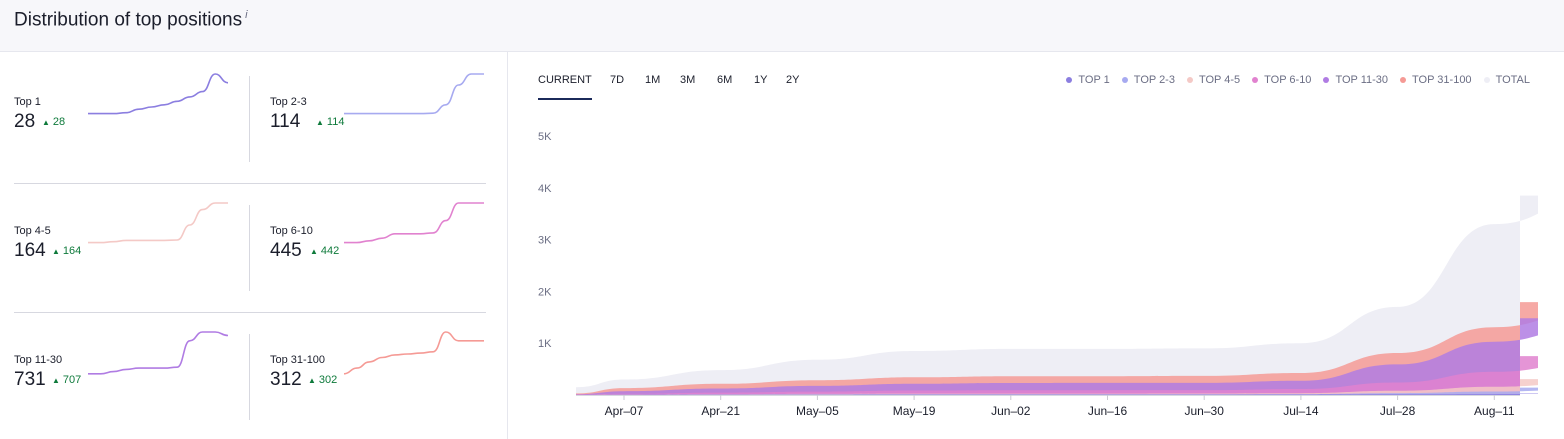 The height and width of the screenshot is (439, 1564). What do you see at coordinates (782, 26) in the screenshot?
I see `widget-header: Distribution of top positions i` at bounding box center [782, 26].